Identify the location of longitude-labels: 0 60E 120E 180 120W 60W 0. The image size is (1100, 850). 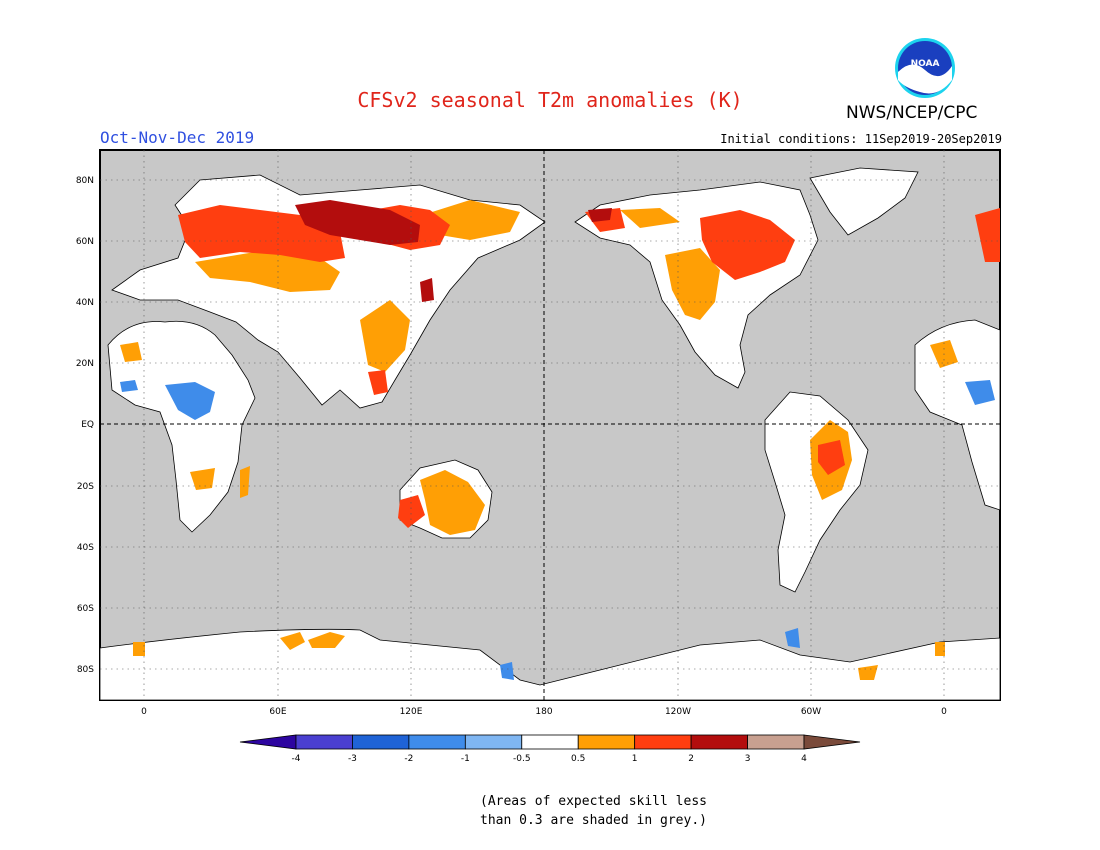
(544, 712).